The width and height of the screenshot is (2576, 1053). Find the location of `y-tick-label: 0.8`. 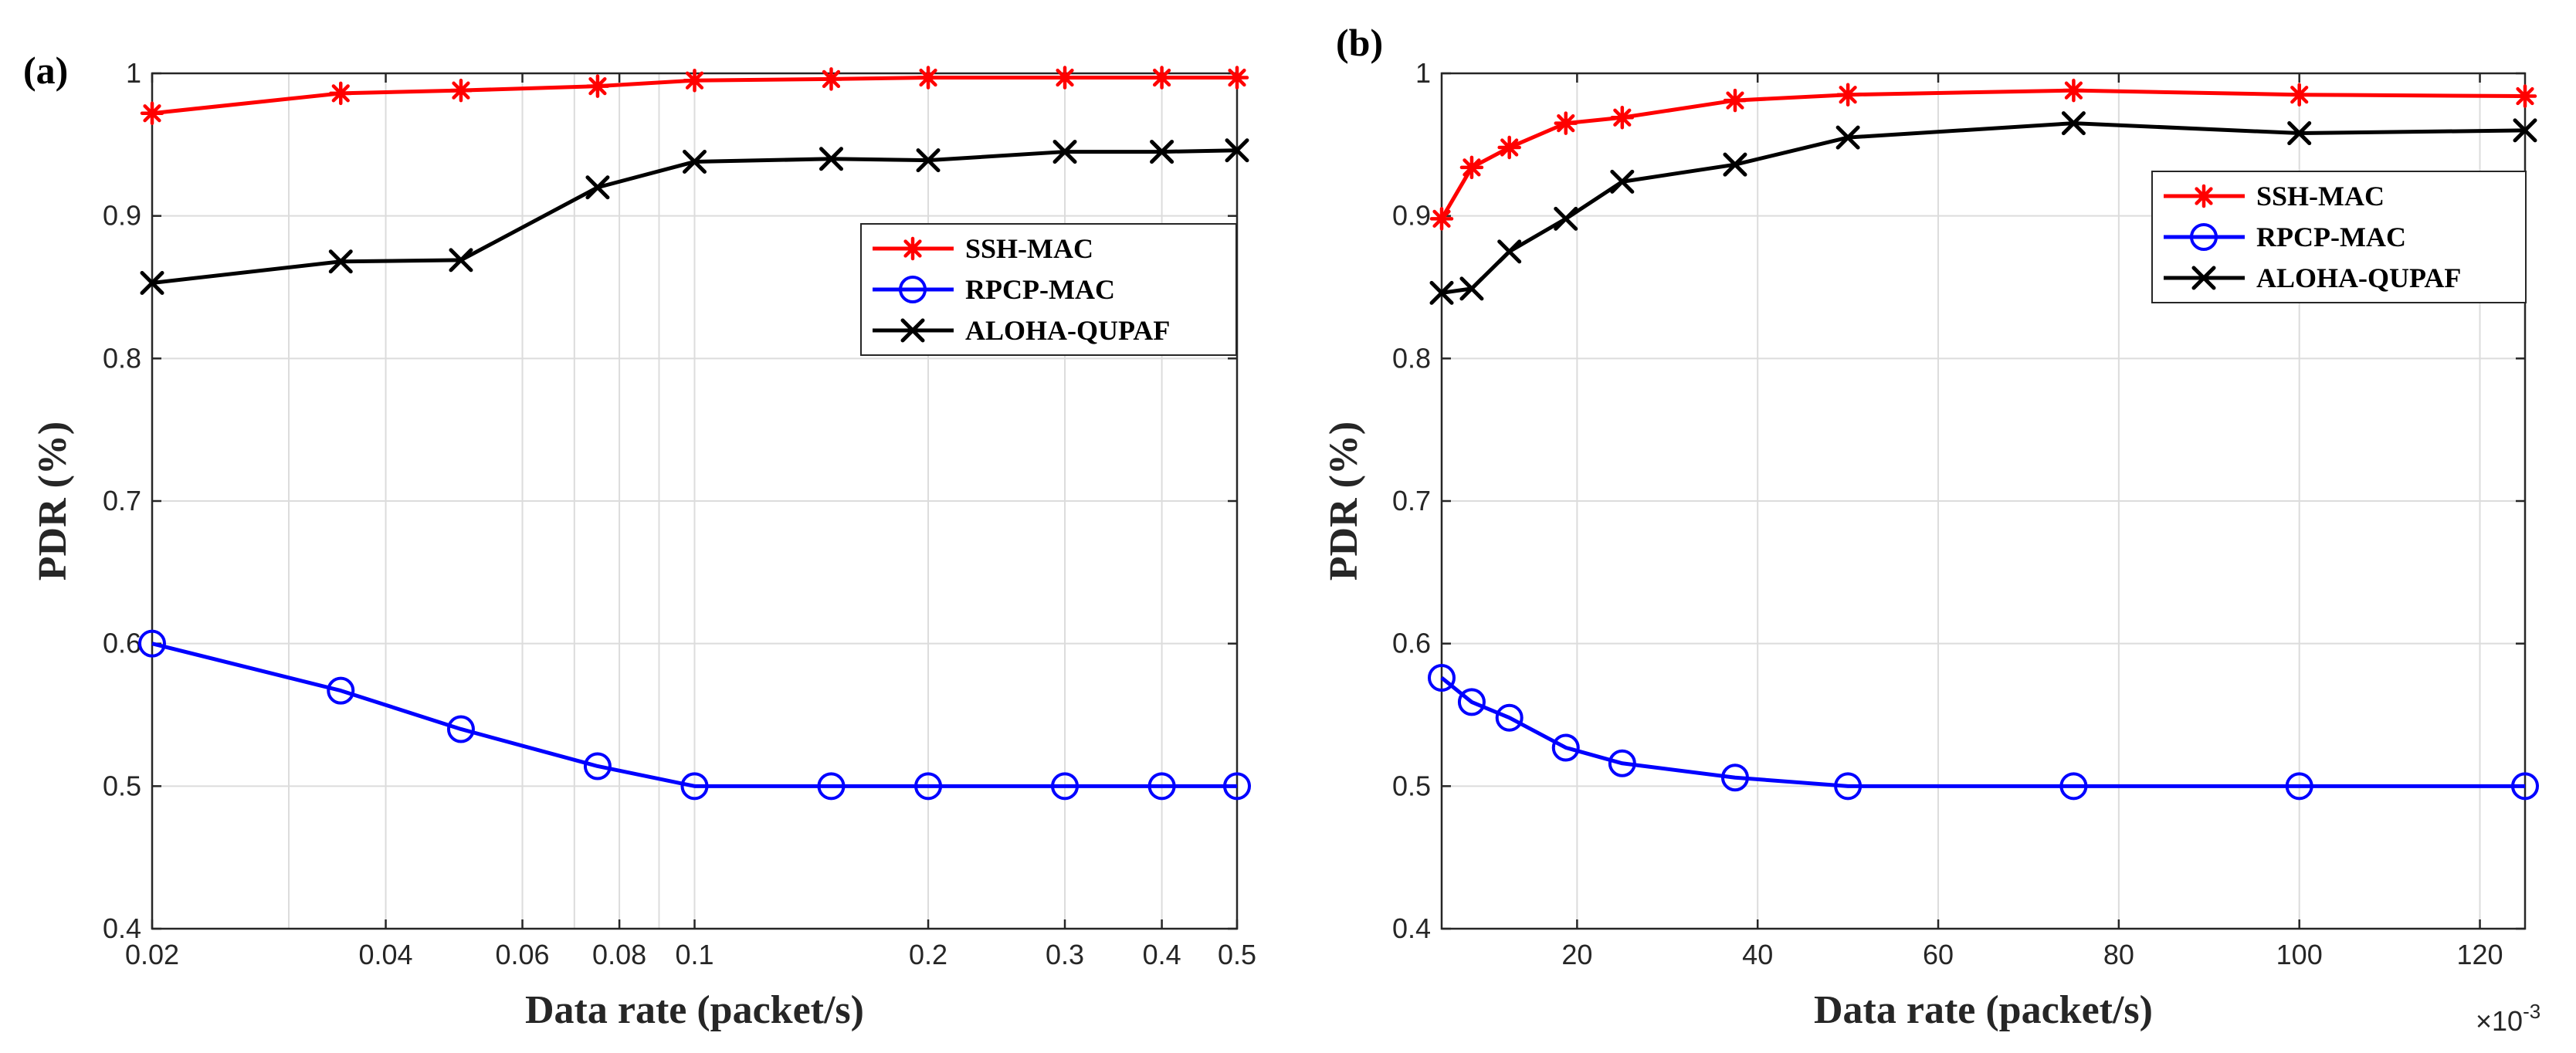

y-tick-label: 0.8 is located at coordinates (122, 358).